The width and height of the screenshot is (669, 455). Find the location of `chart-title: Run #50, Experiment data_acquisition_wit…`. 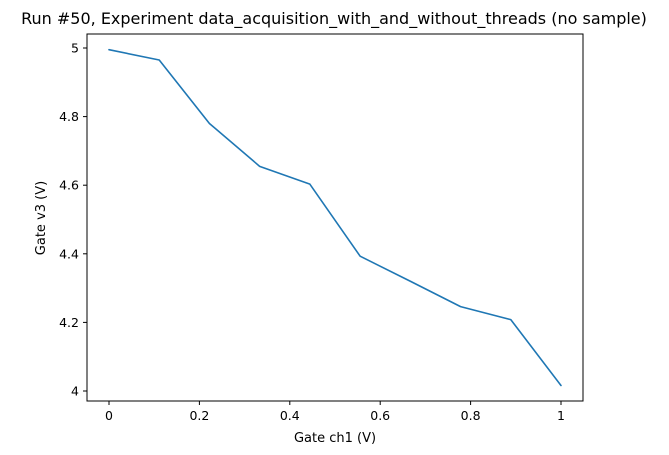

chart-title: Run #50, Experiment data_acquisition_wit… is located at coordinates (334, 19).